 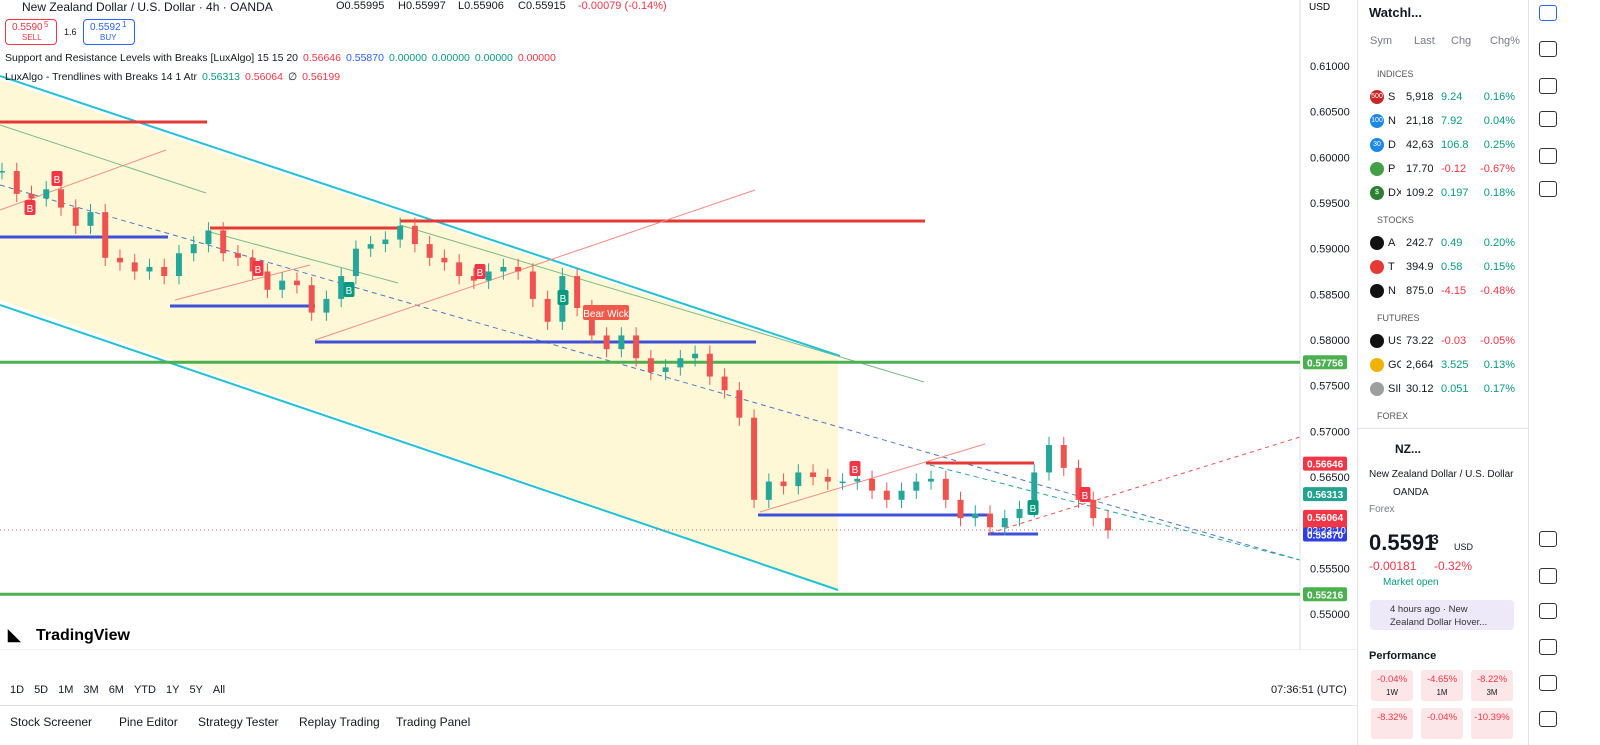 I want to click on range-button: YTD, so click(x=144, y=690).